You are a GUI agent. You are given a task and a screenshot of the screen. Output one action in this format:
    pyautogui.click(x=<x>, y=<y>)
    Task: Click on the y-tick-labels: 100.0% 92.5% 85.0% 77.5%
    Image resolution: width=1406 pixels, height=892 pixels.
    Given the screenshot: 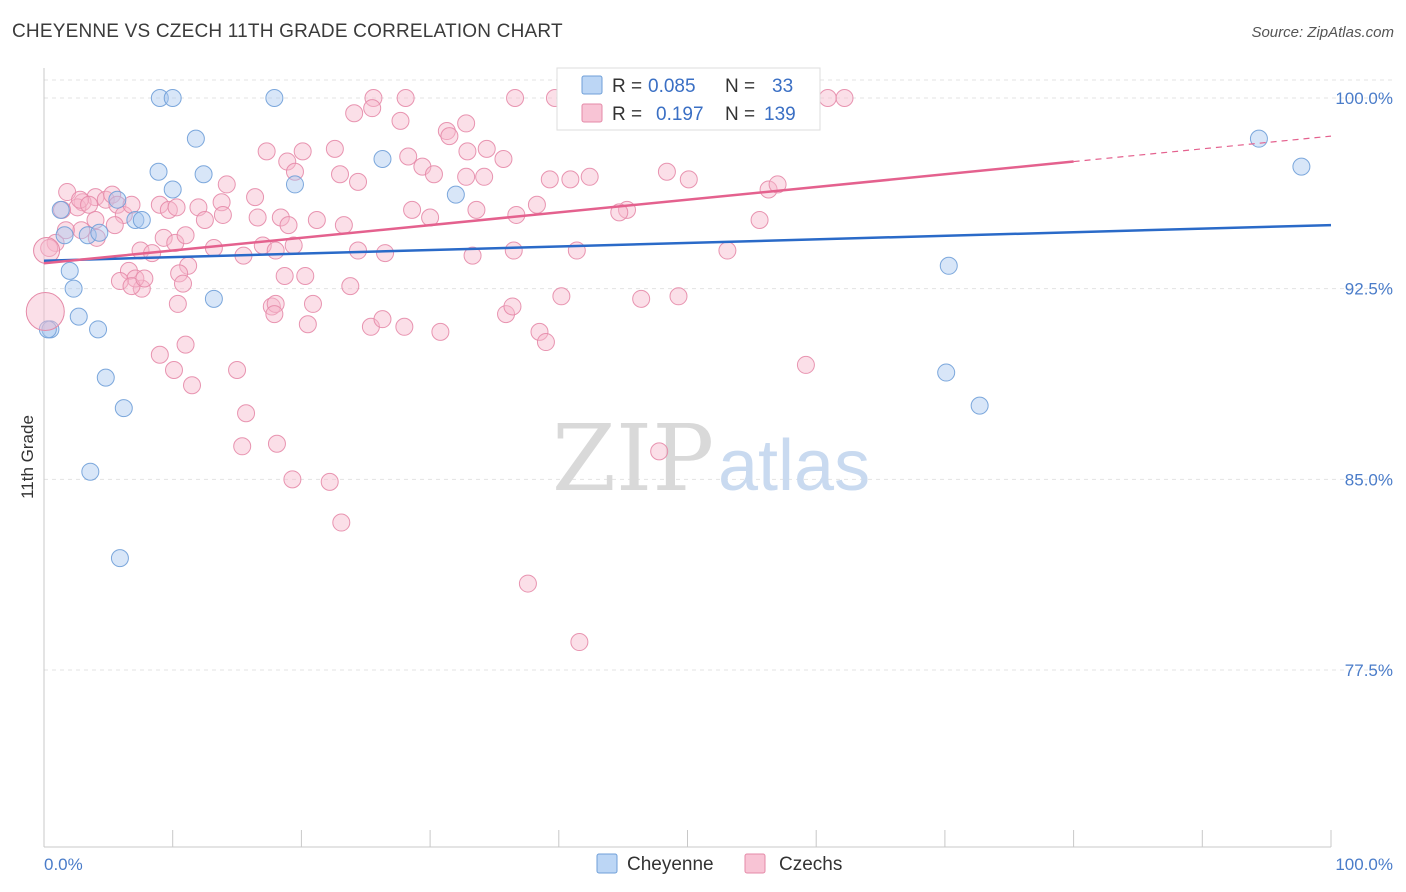 What is the action you would take?
    pyautogui.click(x=1364, y=384)
    